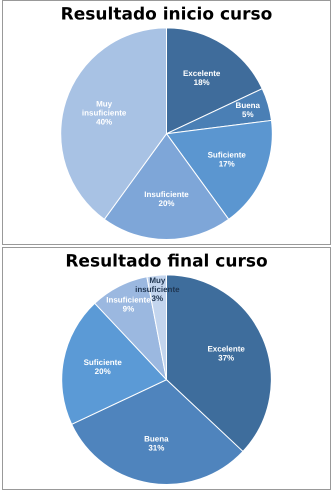  I want to click on slice-label: Muy insuficiente, so click(104, 109).